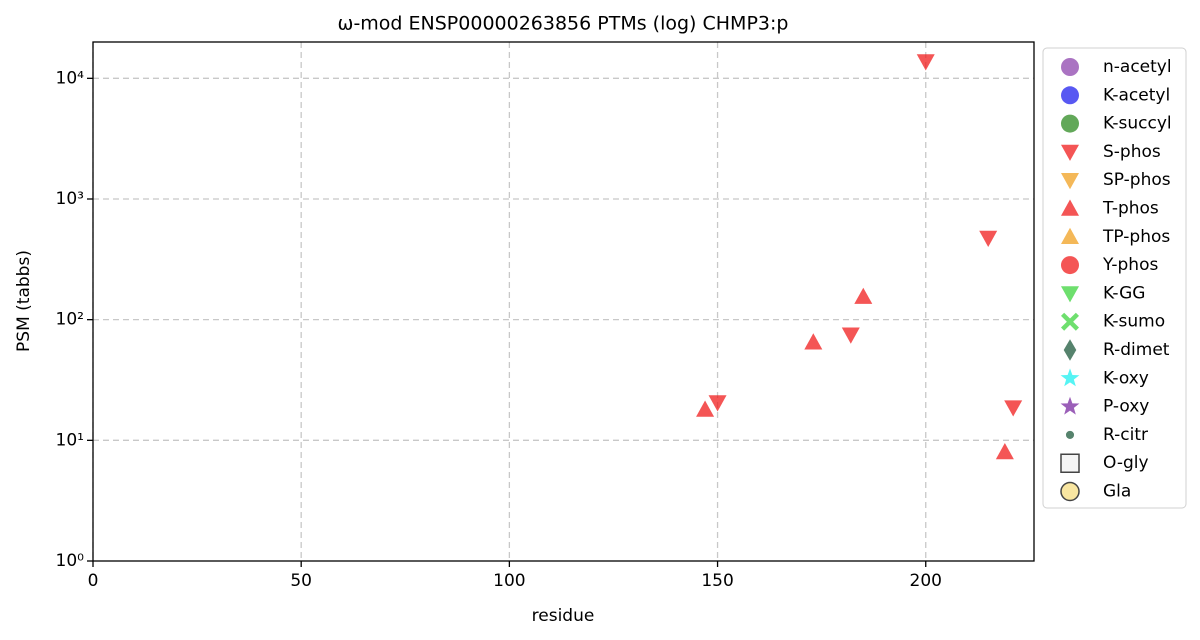  Describe the element at coordinates (24, 301) in the screenshot. I see `y-axis-label: PSM (tabbs)` at that location.